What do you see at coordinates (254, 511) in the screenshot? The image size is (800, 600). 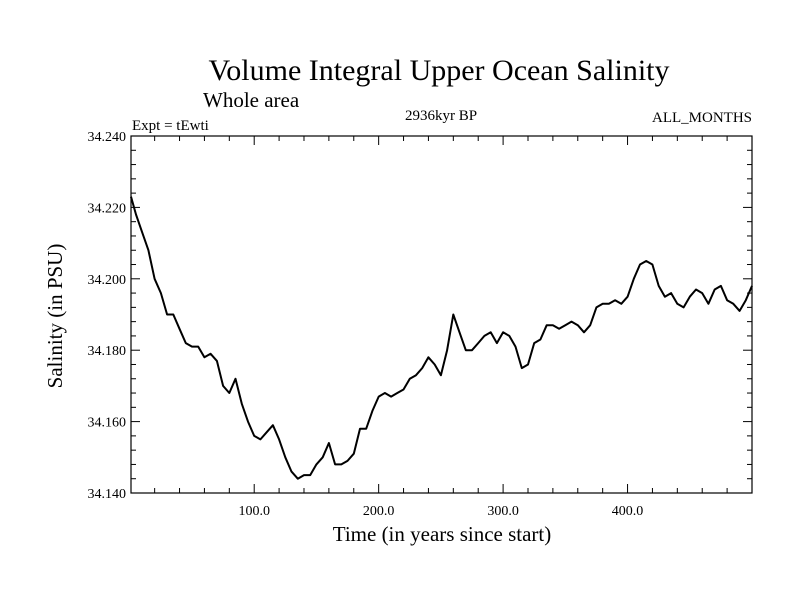 I see `x-tick-label: 100.0` at bounding box center [254, 511].